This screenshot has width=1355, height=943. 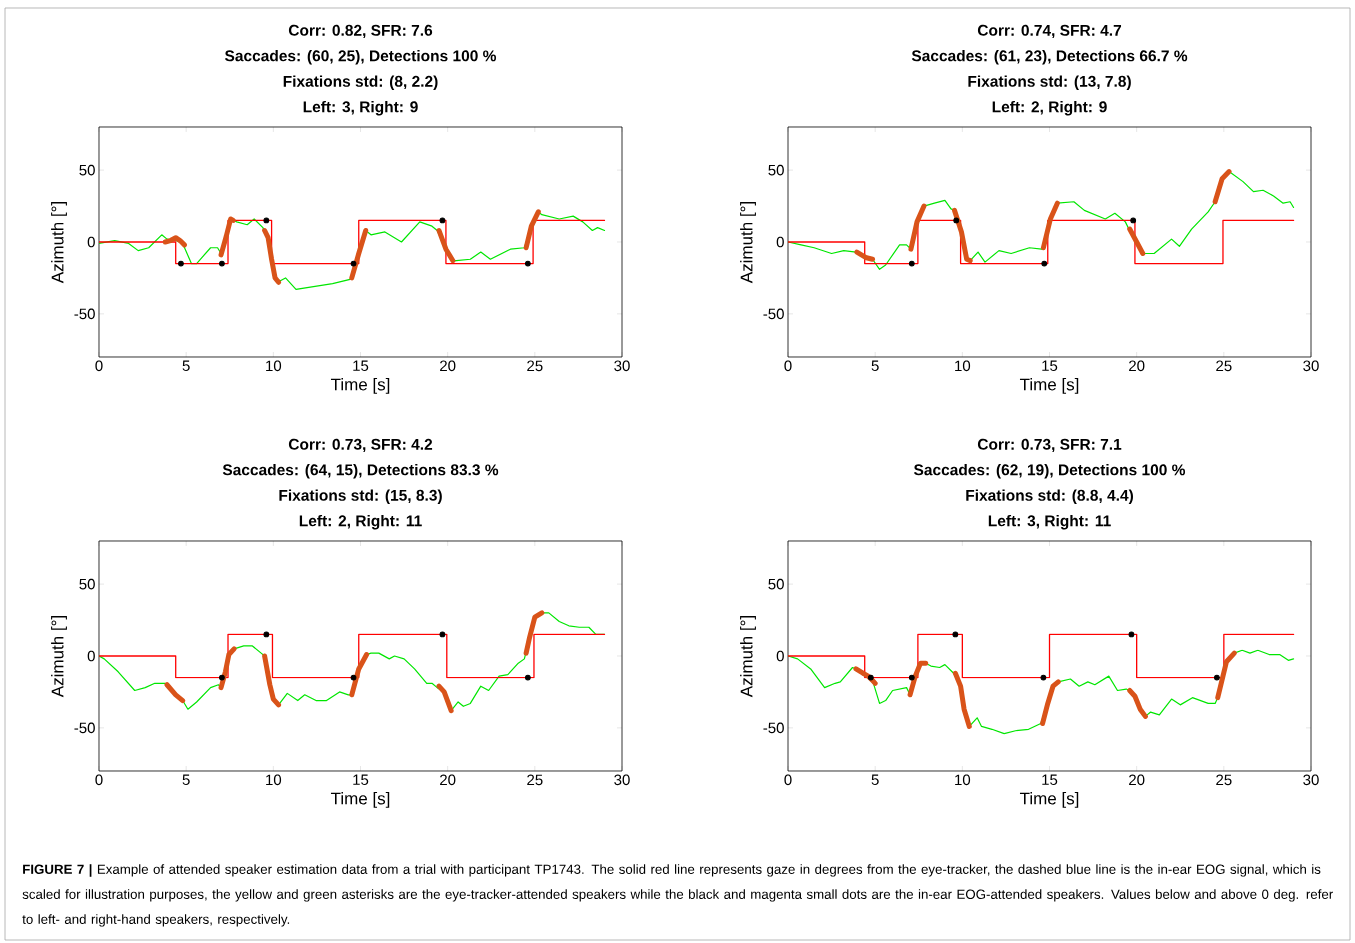 What do you see at coordinates (360, 57) in the screenshot?
I see `chart-subtitle: Saccades: (60, 25), Detections 100 %` at bounding box center [360, 57].